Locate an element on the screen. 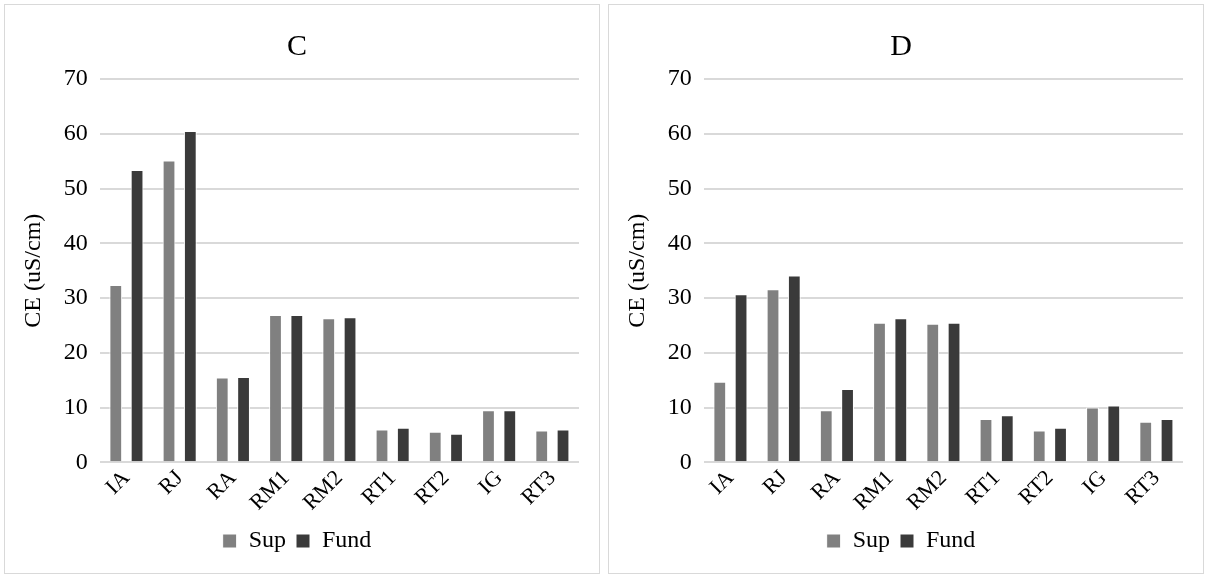  chart-title: D is located at coordinates (901, 44).